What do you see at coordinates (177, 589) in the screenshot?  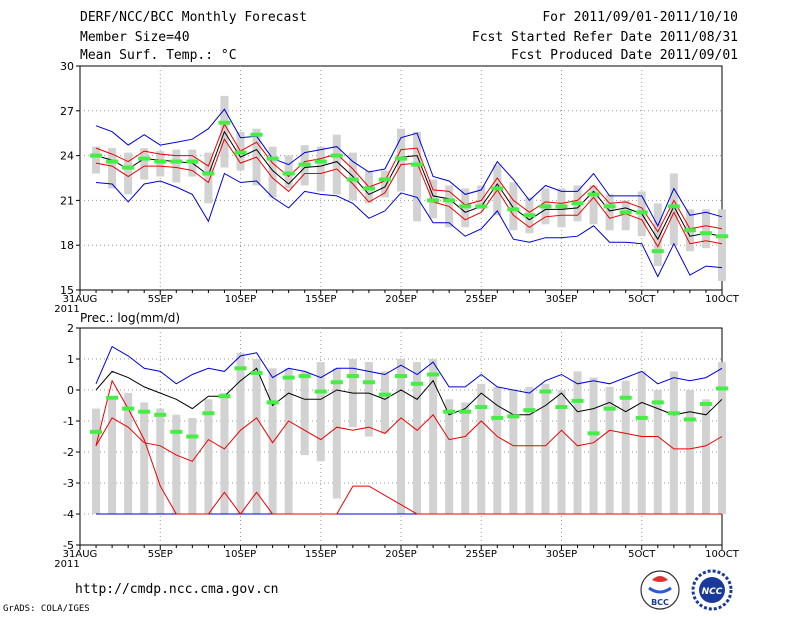 I see `source-url: http://cmdp.ncc.cma.gov.cn` at bounding box center [177, 589].